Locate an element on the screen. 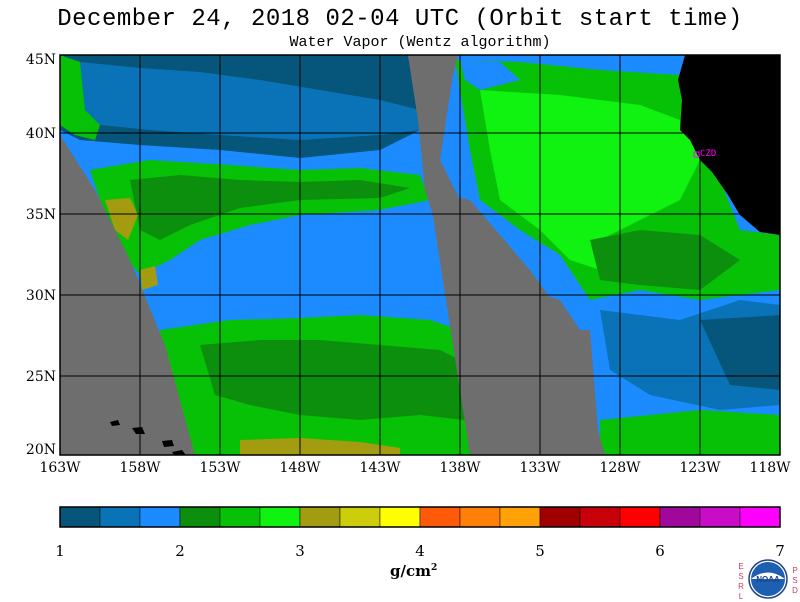  island-oahu is located at coordinates (138, 430).